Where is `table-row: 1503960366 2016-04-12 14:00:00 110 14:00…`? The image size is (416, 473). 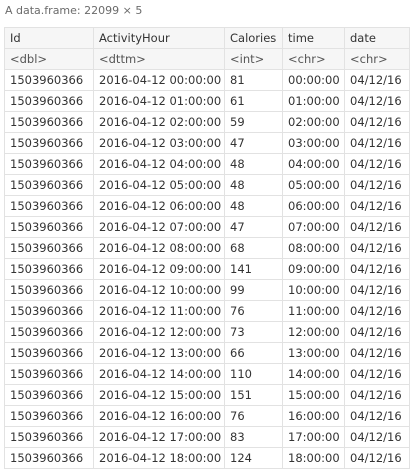 table-row: 1503960366 2016-04-12 14:00:00 110 14:00… is located at coordinates (207, 374).